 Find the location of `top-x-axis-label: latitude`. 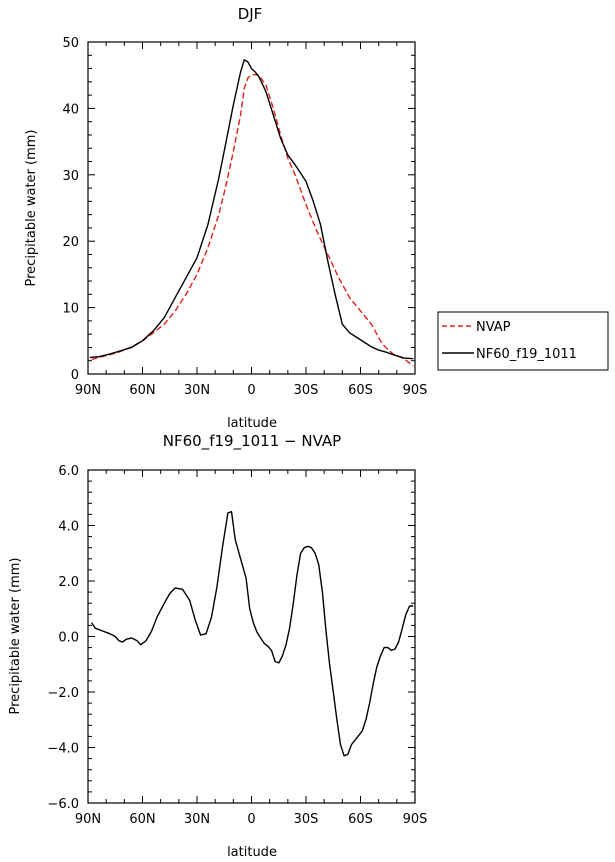

top-x-axis-label: latitude is located at coordinates (252, 423).